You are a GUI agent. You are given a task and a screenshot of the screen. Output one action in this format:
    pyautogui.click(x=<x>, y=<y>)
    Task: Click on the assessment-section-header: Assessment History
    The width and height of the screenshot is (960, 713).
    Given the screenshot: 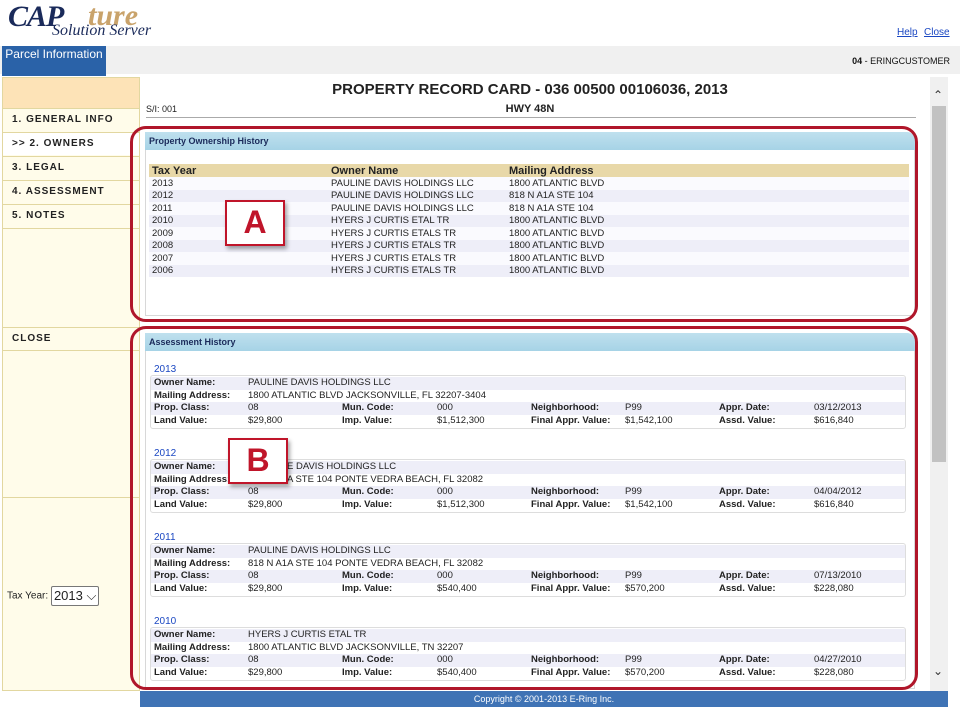 What is the action you would take?
    pyautogui.click(x=530, y=342)
    